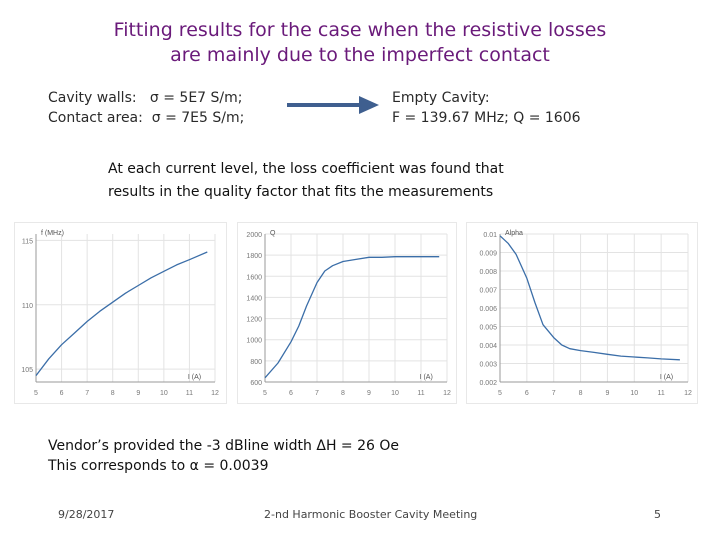 The width and height of the screenshot is (720, 540). Describe the element at coordinates (488, 328) in the screenshot. I see `y-tick-label: 0.005` at that location.